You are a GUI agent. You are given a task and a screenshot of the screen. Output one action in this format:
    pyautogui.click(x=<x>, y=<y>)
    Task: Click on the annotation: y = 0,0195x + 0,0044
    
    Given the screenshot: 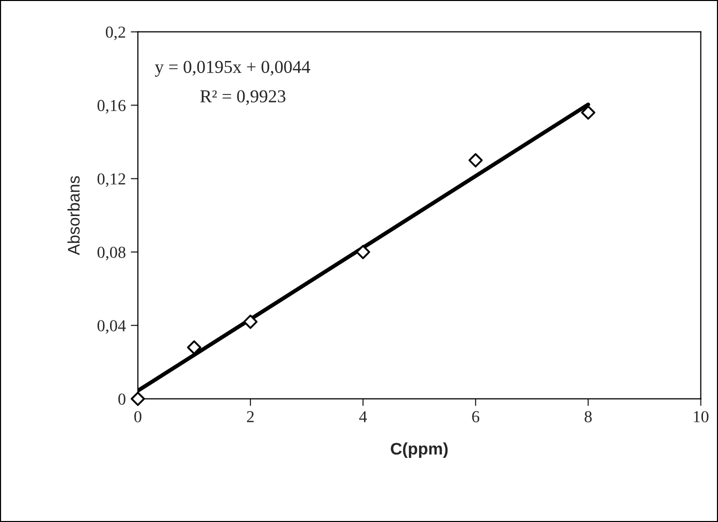 What is the action you would take?
    pyautogui.click(x=232, y=68)
    